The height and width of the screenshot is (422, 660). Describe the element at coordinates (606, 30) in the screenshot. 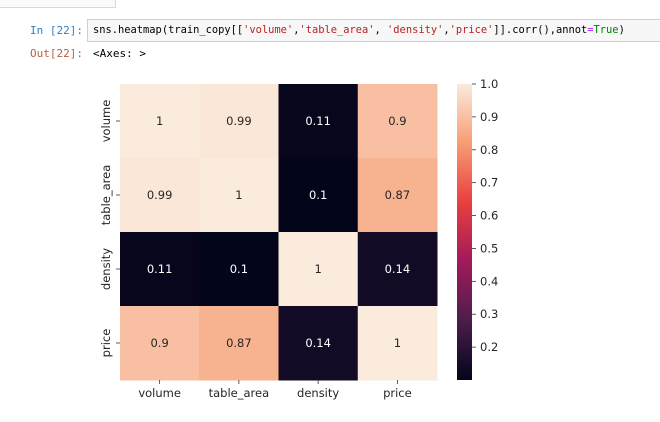

I see `code-keyword: True` at that location.